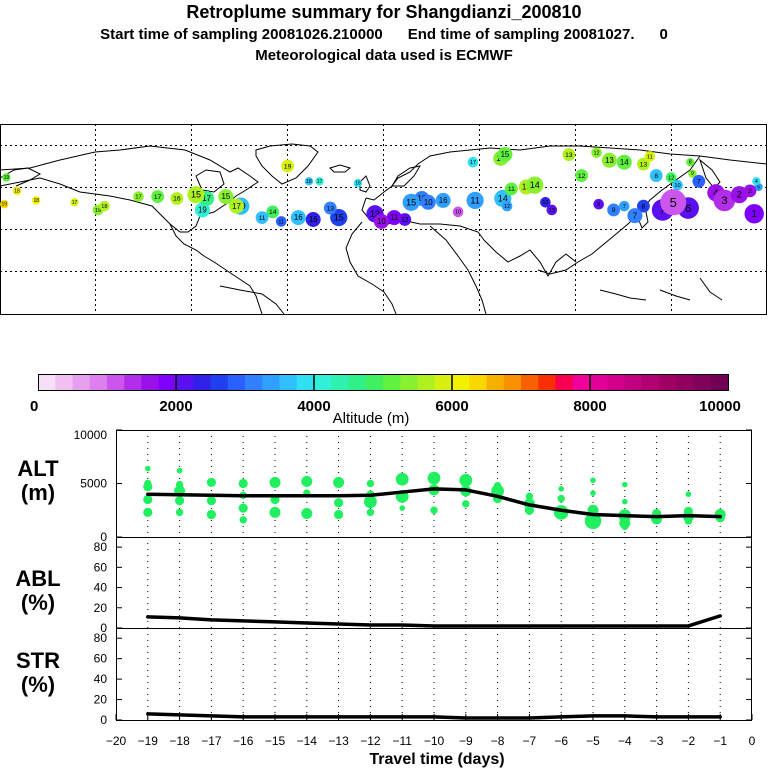 Image resolution: width=768 pixels, height=768 pixels. What do you see at coordinates (416, 268) in the screenshot?
I see `coastline-africa` at bounding box center [416, 268].